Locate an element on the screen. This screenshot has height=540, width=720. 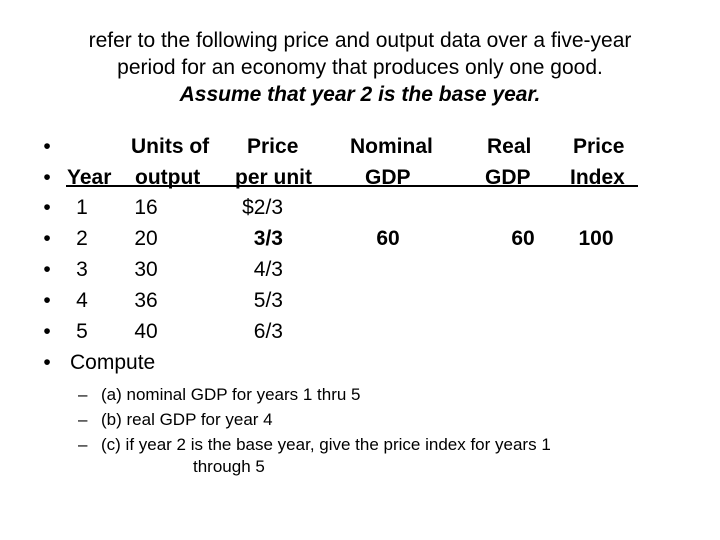
cell-price-per-unit: 3/3 is located at coordinates (268, 238).